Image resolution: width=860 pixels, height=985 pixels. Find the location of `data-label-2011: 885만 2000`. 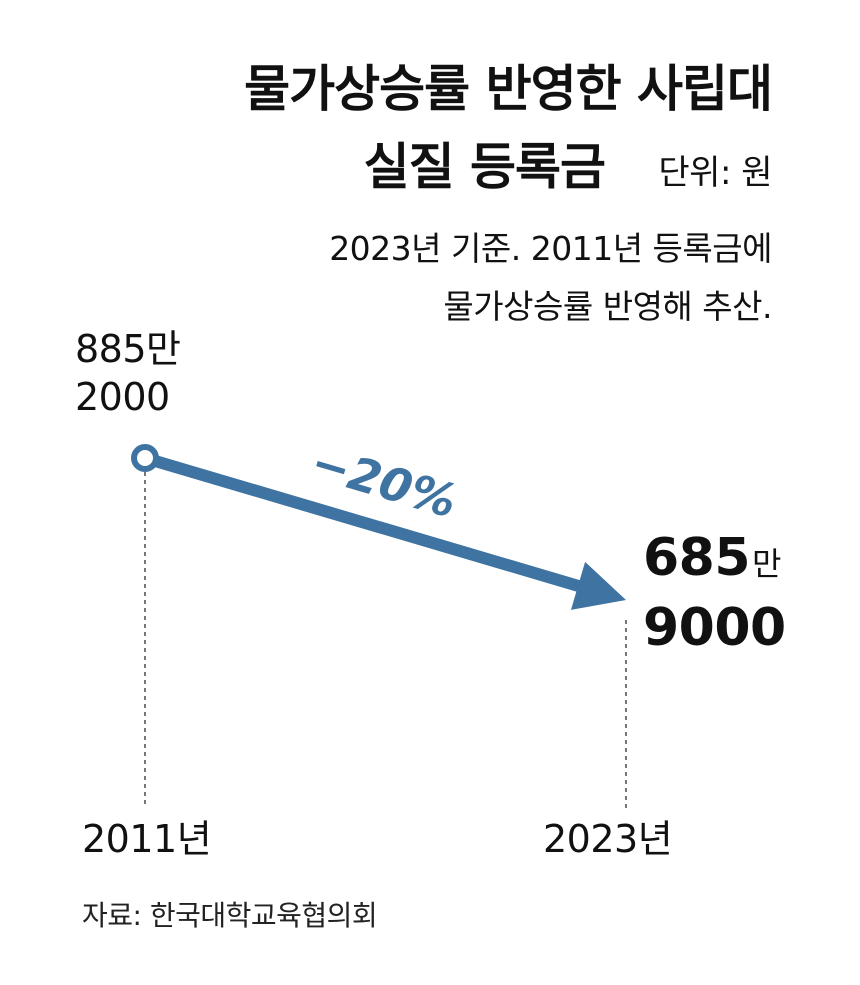

data-label-2011: 885만 2000 is located at coordinates (128, 373).